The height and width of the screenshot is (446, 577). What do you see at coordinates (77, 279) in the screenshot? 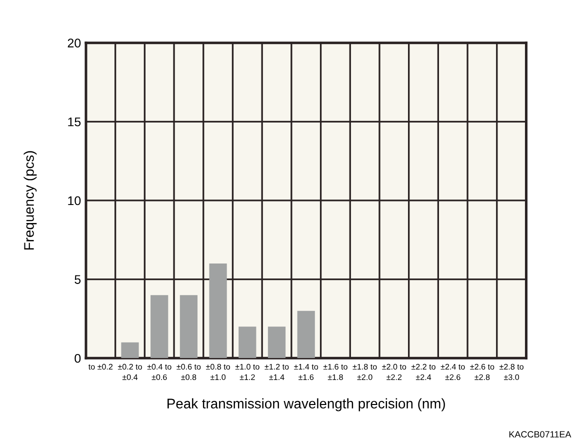
I see `y-tick-label: 5` at bounding box center [77, 279].